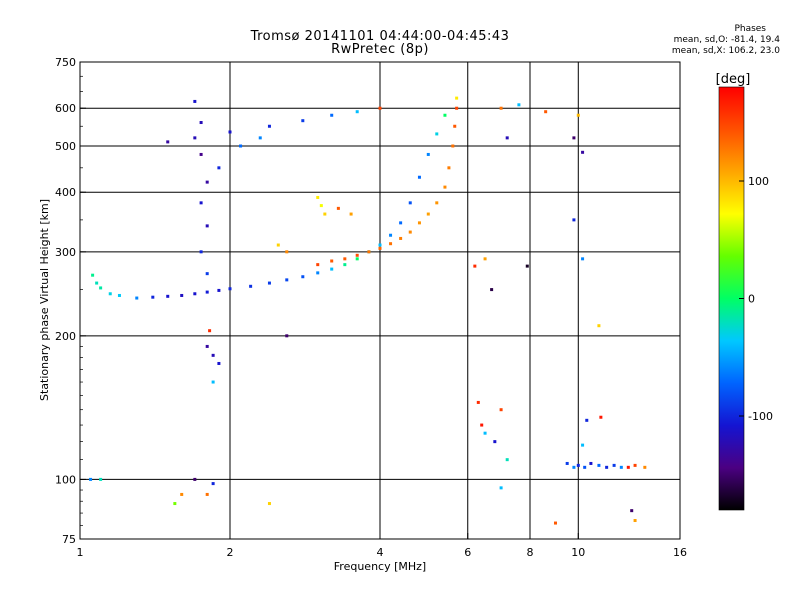 The width and height of the screenshot is (800, 600). I want to click on y-tick-label: 750, so click(65, 62).